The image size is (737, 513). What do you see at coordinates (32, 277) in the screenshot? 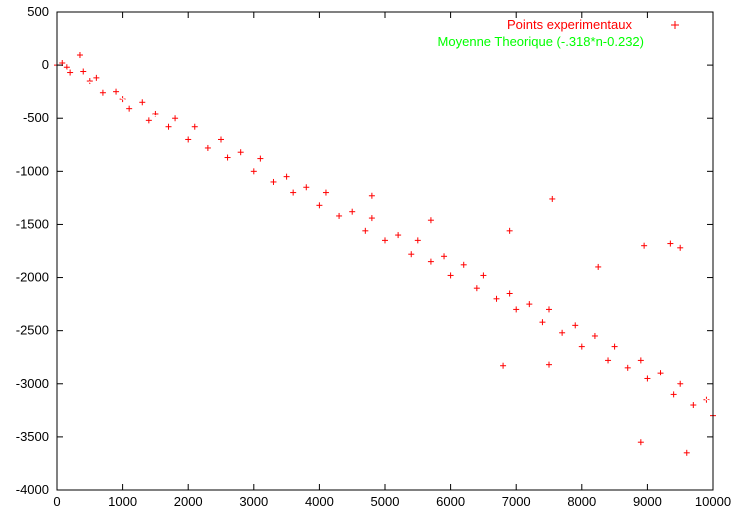
I see `y-tick-label: -2000` at bounding box center [32, 277].